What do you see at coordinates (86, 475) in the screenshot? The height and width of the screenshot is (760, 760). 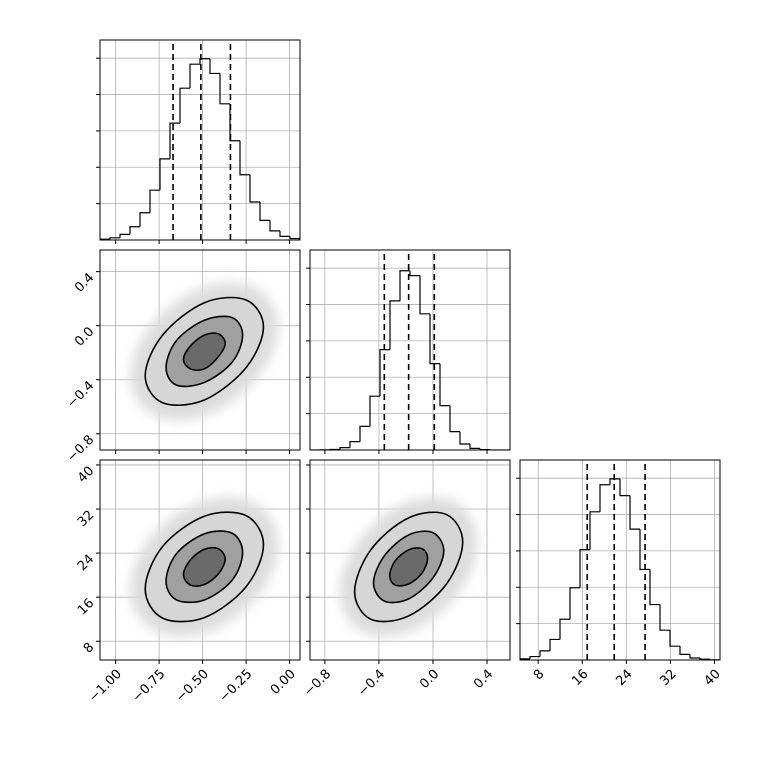 I see `y-tick-label: 40` at bounding box center [86, 475].